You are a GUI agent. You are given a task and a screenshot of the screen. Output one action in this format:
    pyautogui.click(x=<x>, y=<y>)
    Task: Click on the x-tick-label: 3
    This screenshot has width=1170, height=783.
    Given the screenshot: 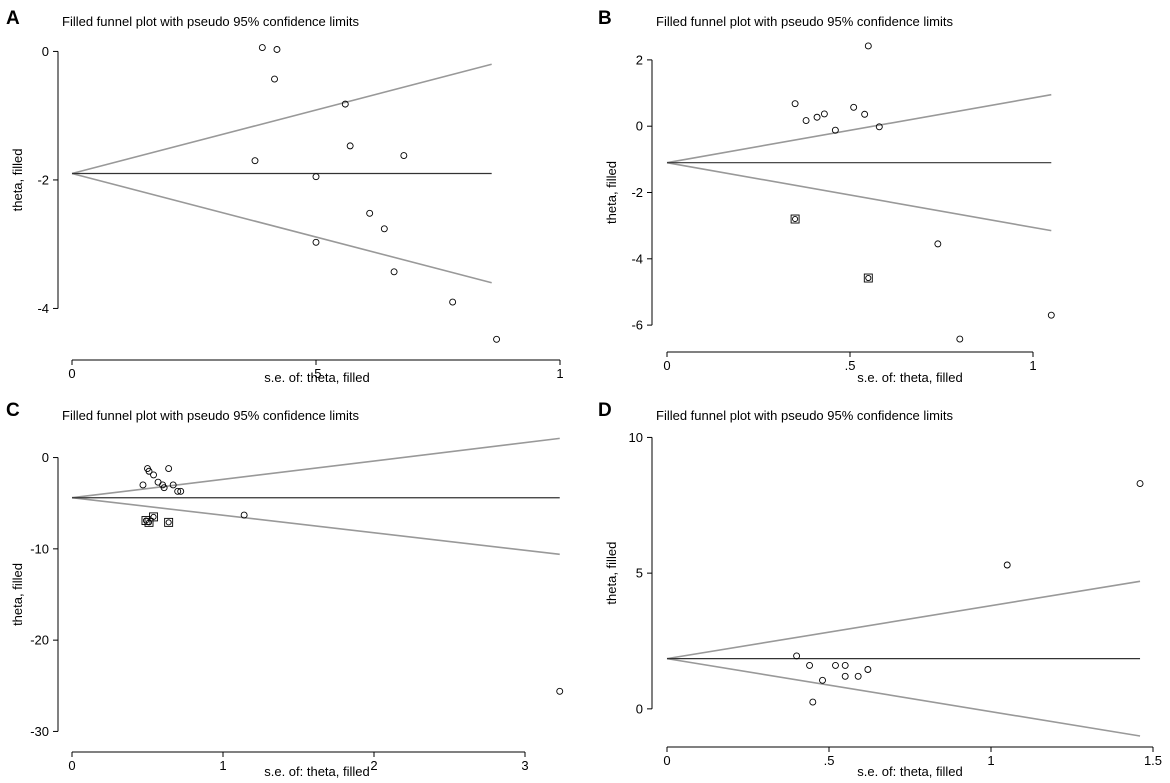 What is the action you would take?
    pyautogui.click(x=524, y=765)
    